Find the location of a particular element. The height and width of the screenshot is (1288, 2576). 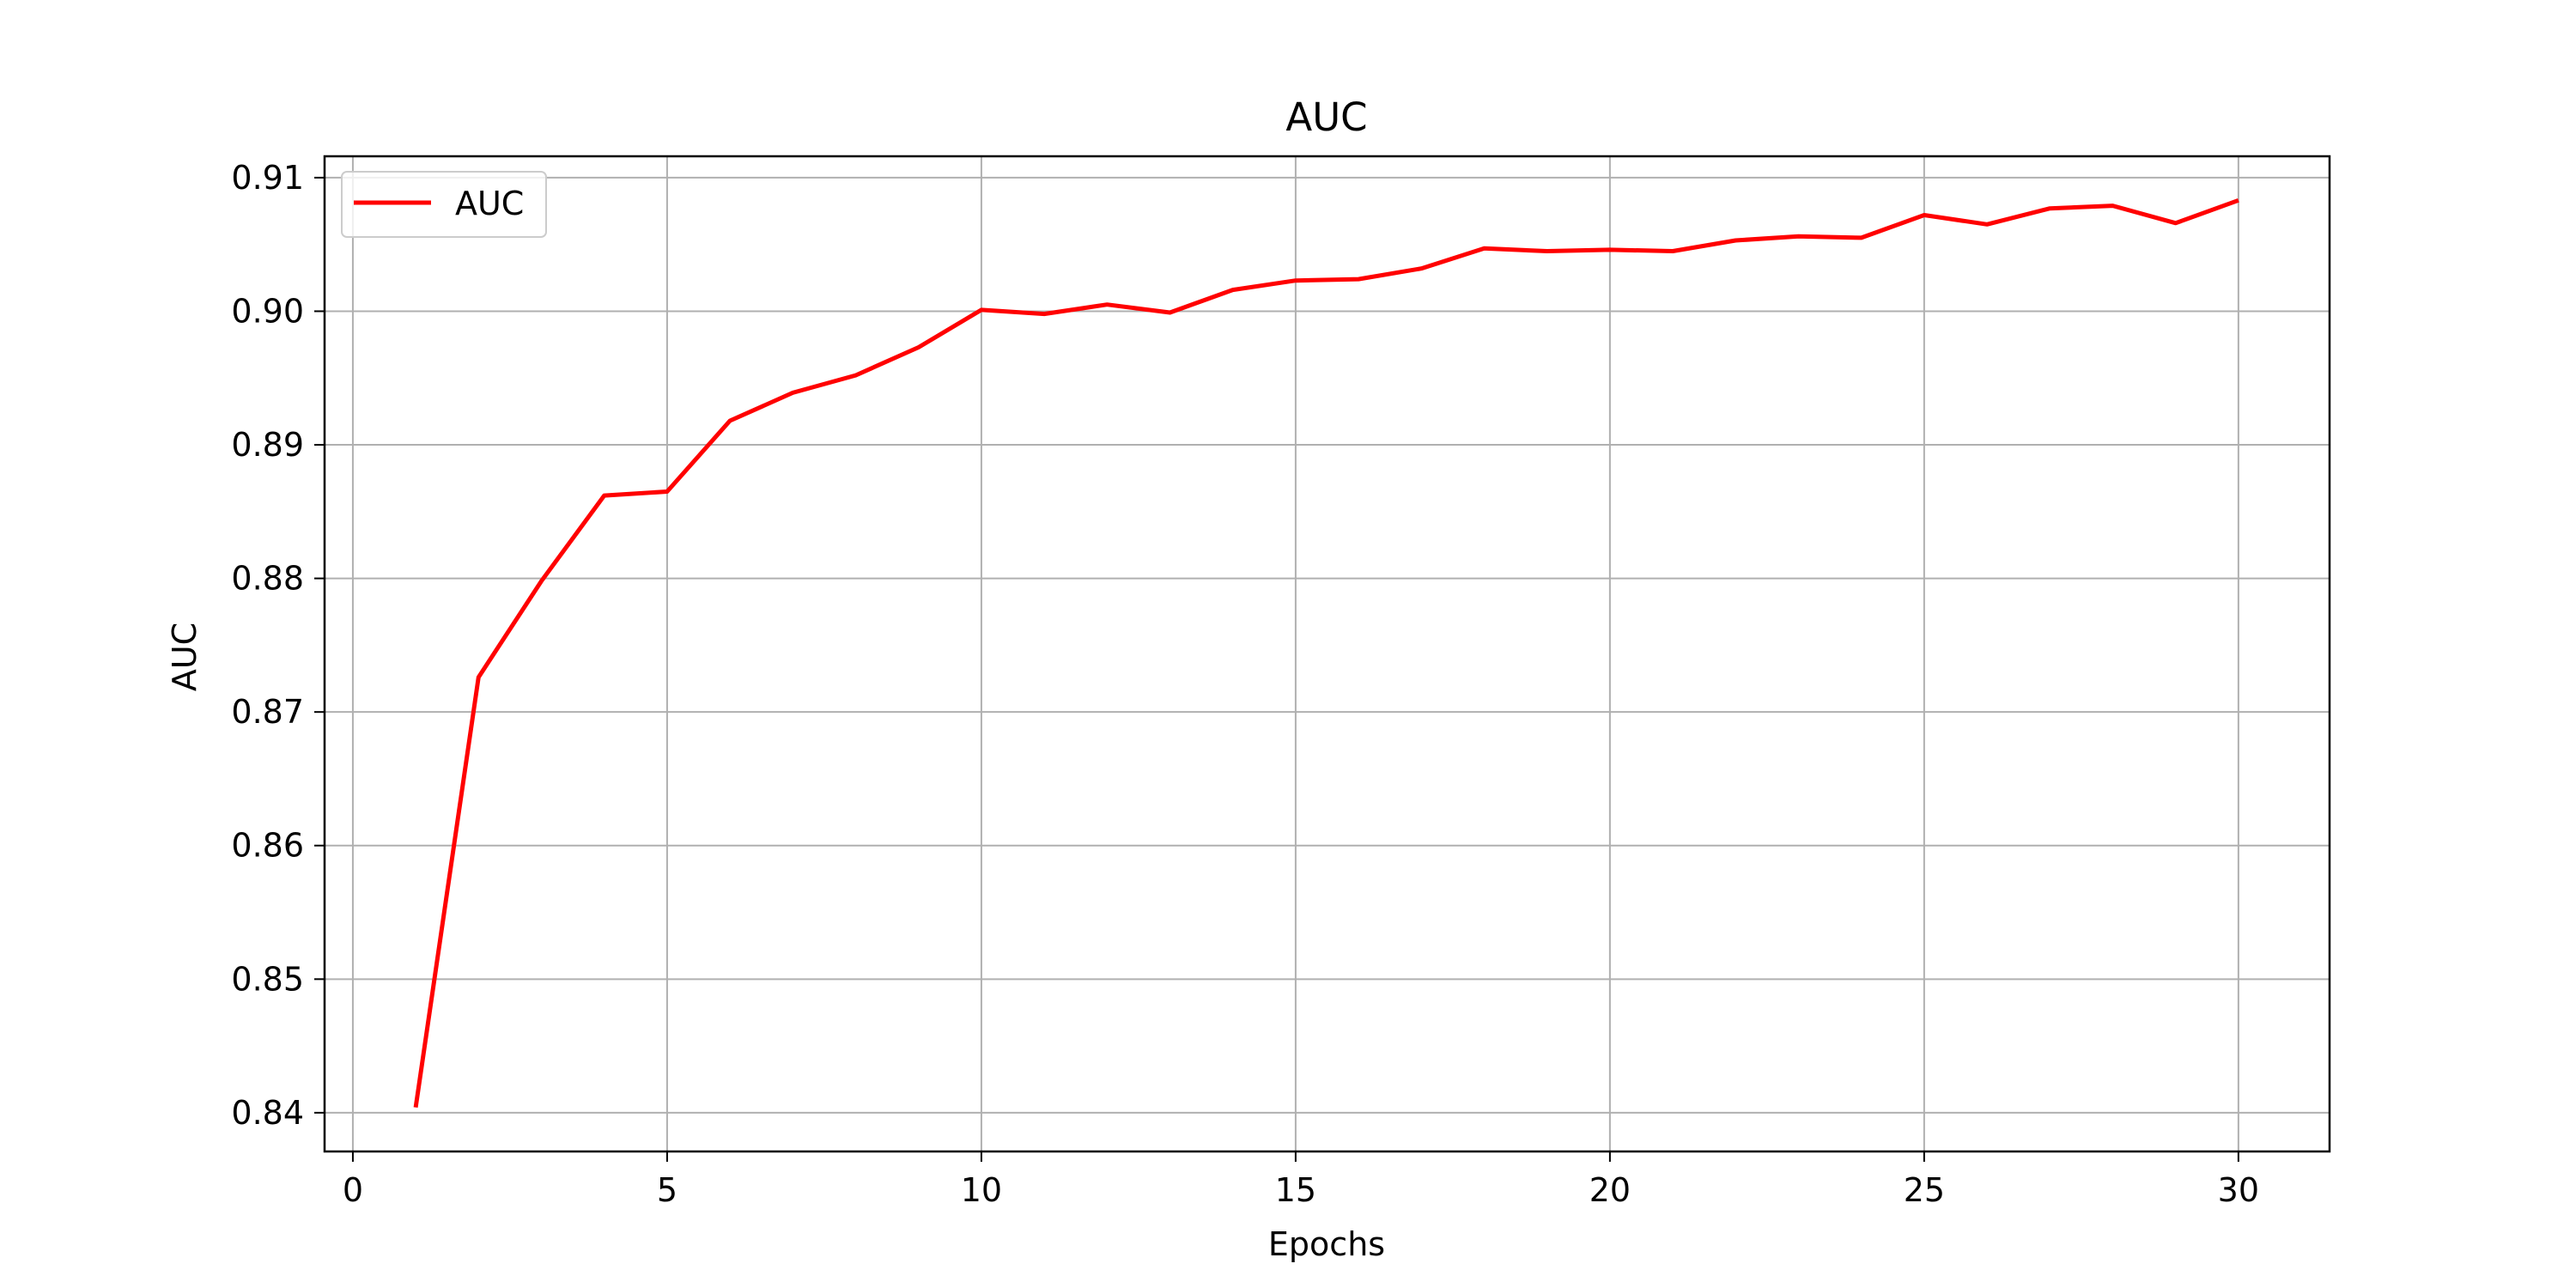

x-tick-label: 30 is located at coordinates (2238, 1190).